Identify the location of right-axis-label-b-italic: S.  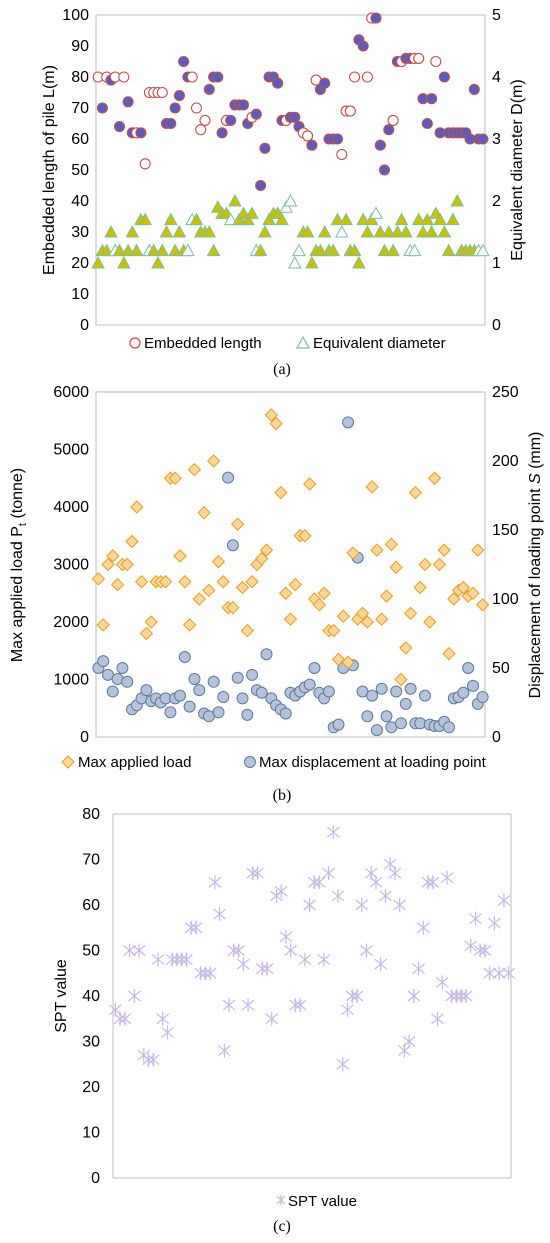
(535, 478).